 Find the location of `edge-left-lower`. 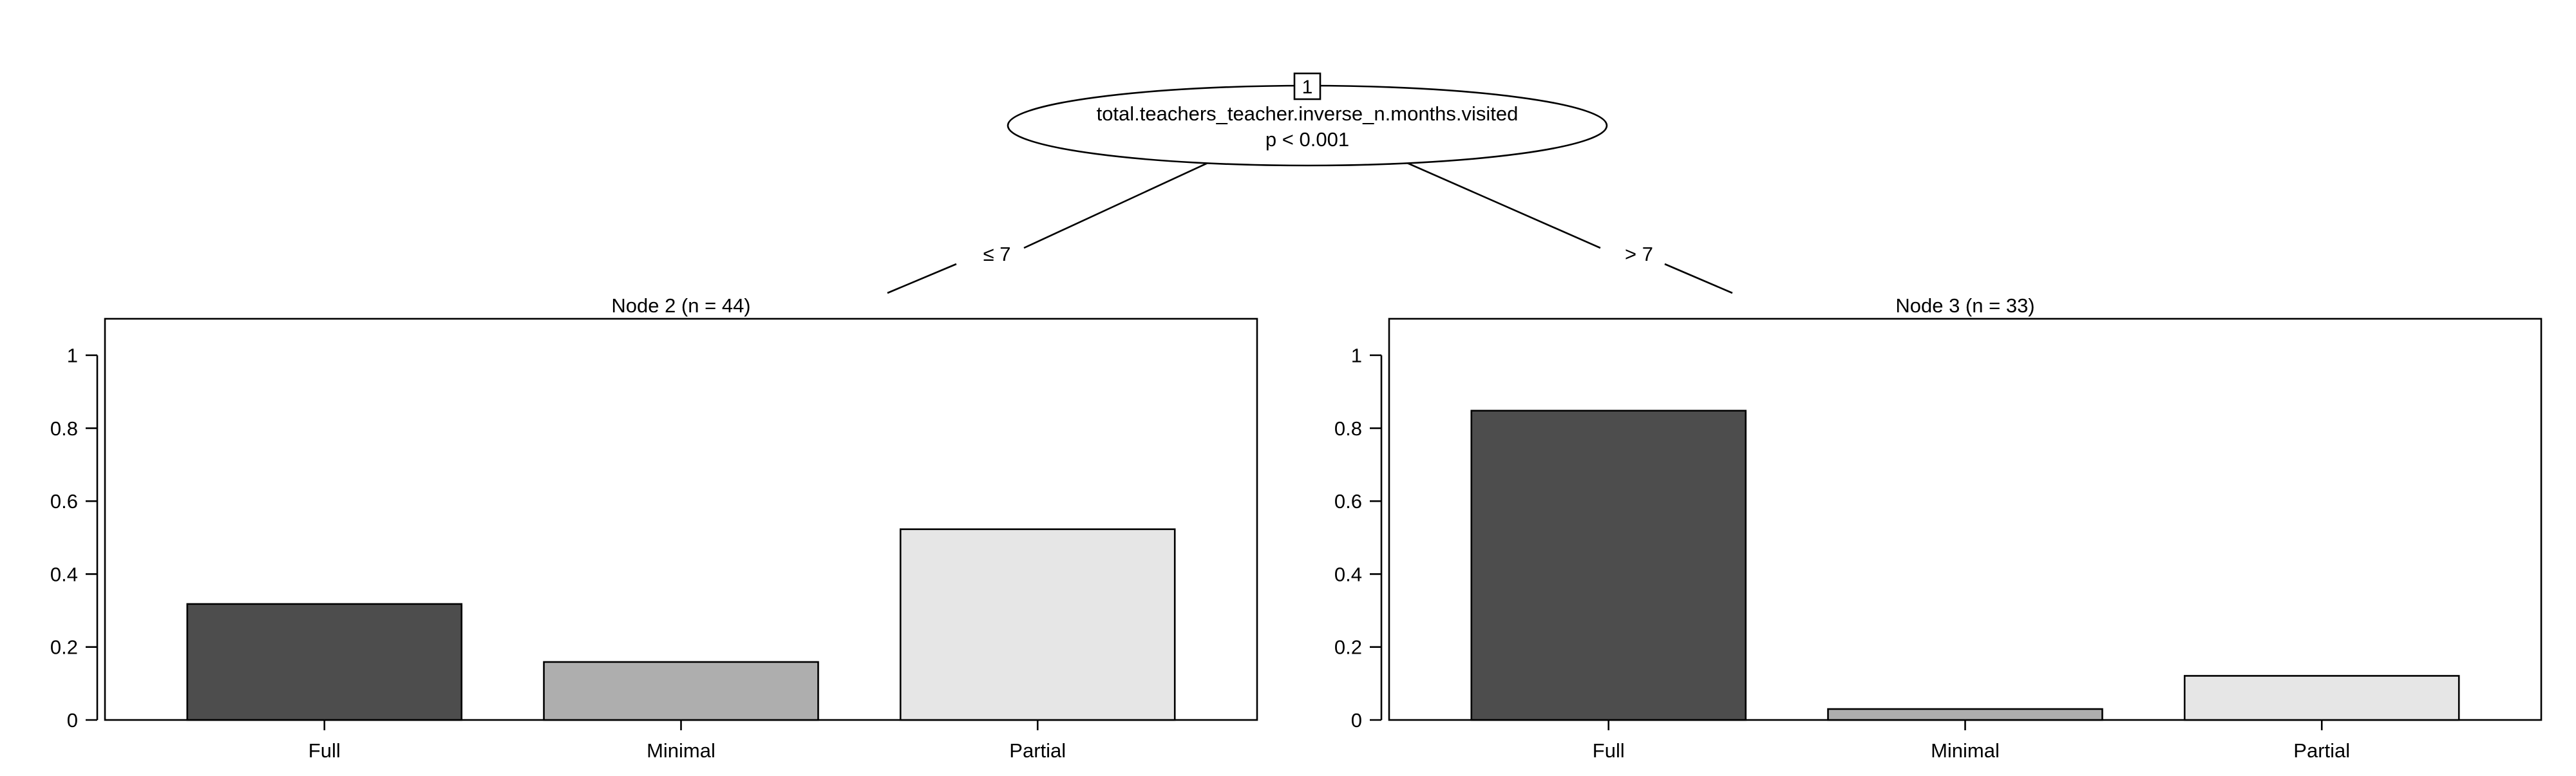

edge-left-lower is located at coordinates (922, 279).